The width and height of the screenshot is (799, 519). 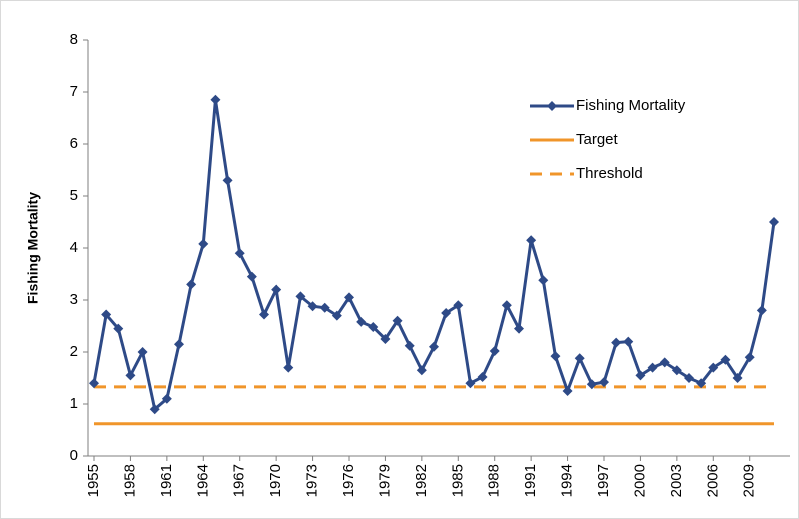 I want to click on x-tick-label: 1961, so click(x=166, y=480).